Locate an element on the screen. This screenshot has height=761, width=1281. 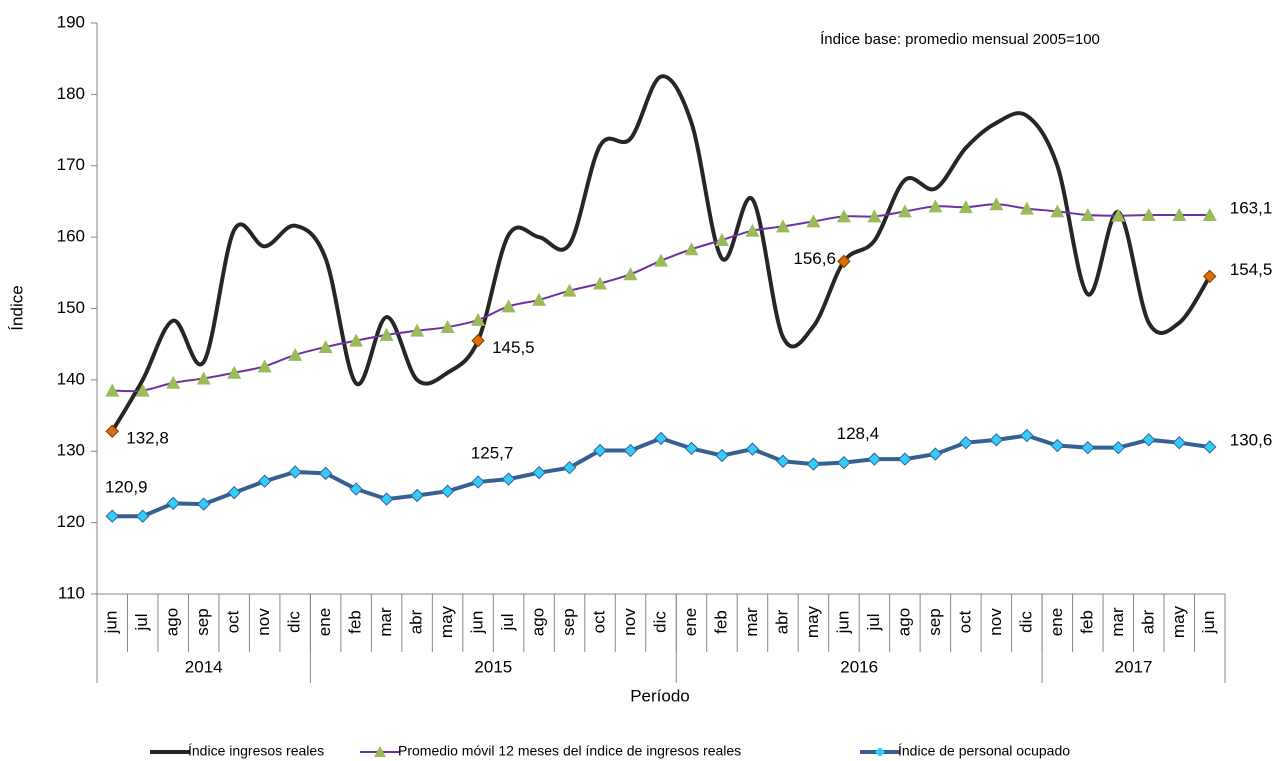
data-label: 128,4 is located at coordinates (858, 433).